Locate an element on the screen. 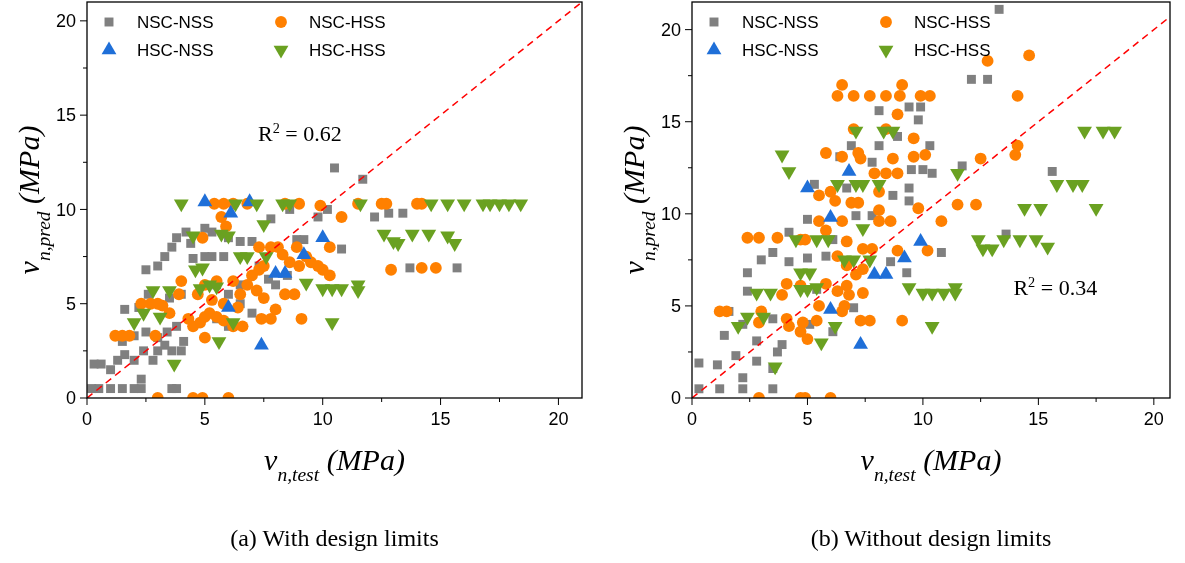 The image size is (1185, 563). x-tick-label: 20 is located at coordinates (1153, 419).